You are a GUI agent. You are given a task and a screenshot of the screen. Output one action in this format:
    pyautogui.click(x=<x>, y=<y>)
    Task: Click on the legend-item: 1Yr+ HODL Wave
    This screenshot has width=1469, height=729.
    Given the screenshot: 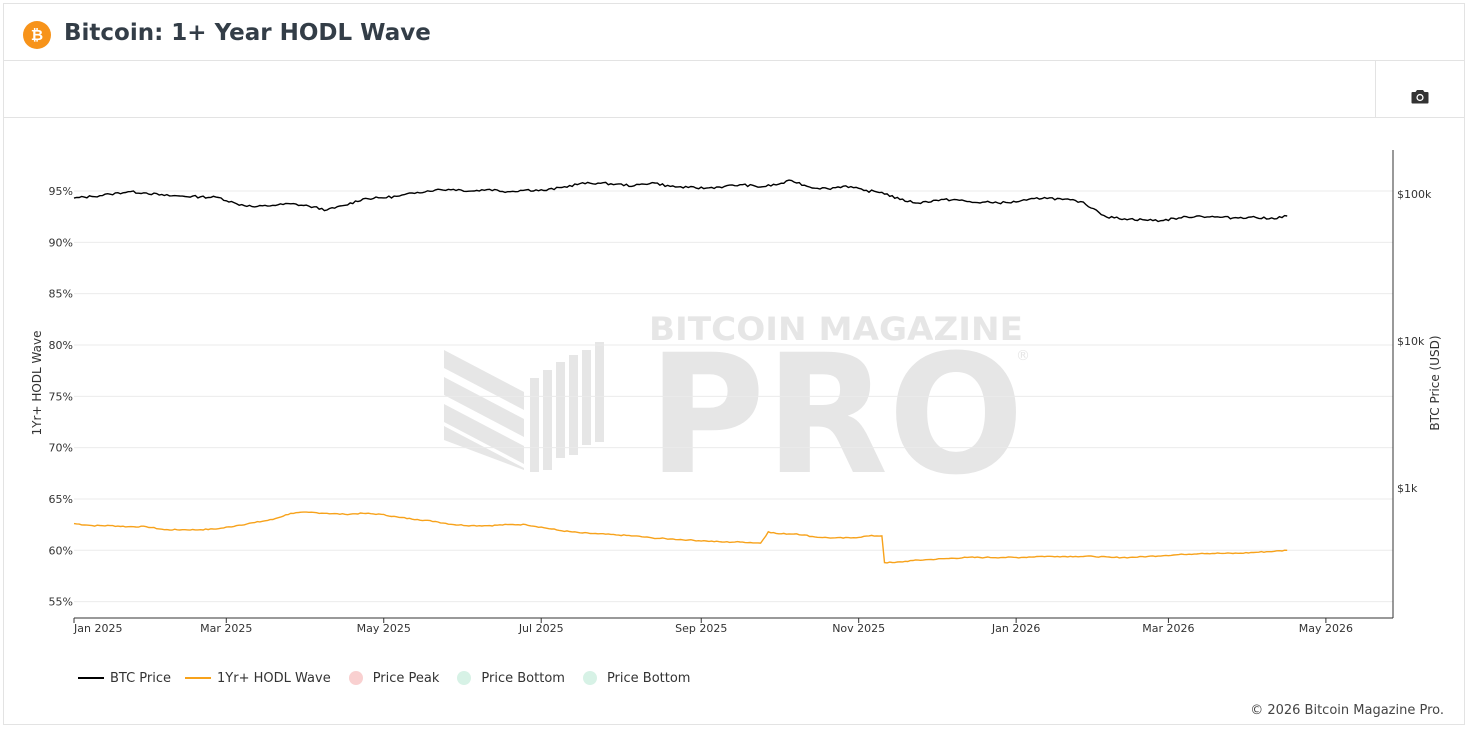 What is the action you would take?
    pyautogui.click(x=258, y=678)
    